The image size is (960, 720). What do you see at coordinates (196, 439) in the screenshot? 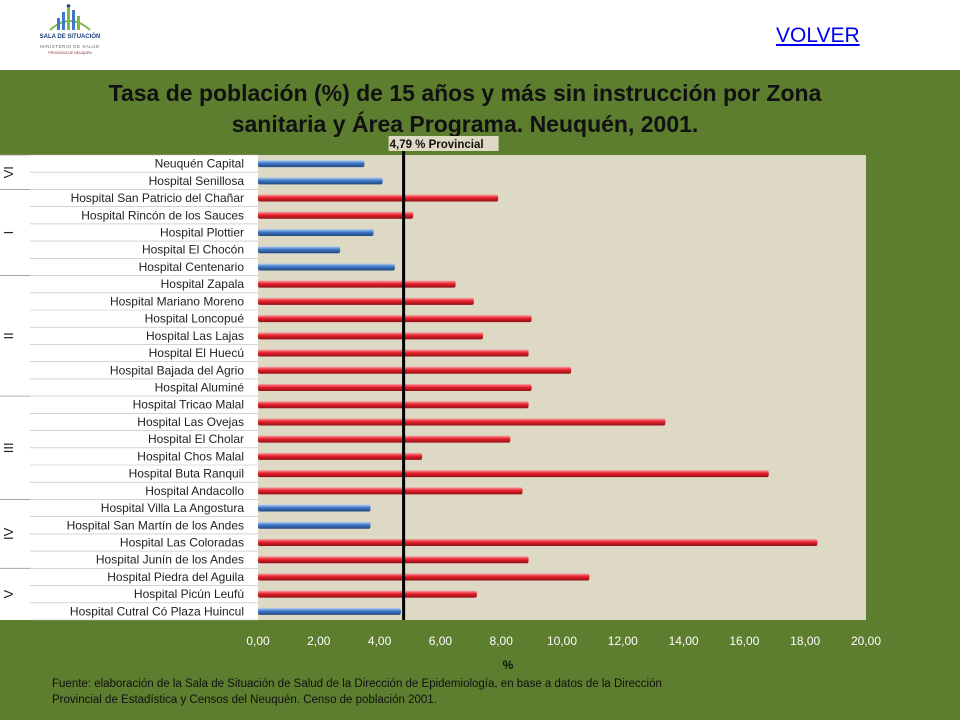
I see `category-label: Hospital El Cholar` at bounding box center [196, 439].